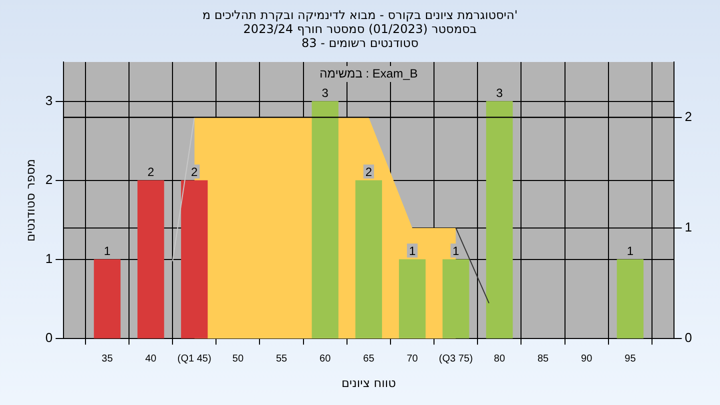 This screenshot has width=720, height=405. I want to click on x-tick-label: 70, so click(412, 358).